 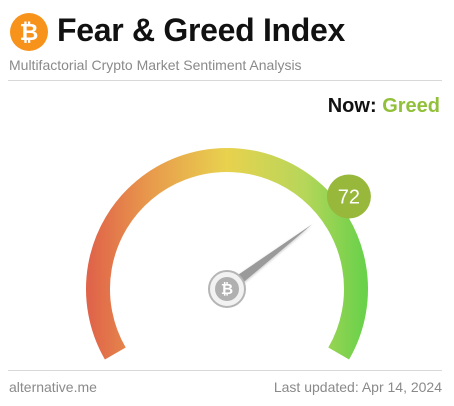 What do you see at coordinates (411, 106) in the screenshot?
I see `status-value: Greed` at bounding box center [411, 106].